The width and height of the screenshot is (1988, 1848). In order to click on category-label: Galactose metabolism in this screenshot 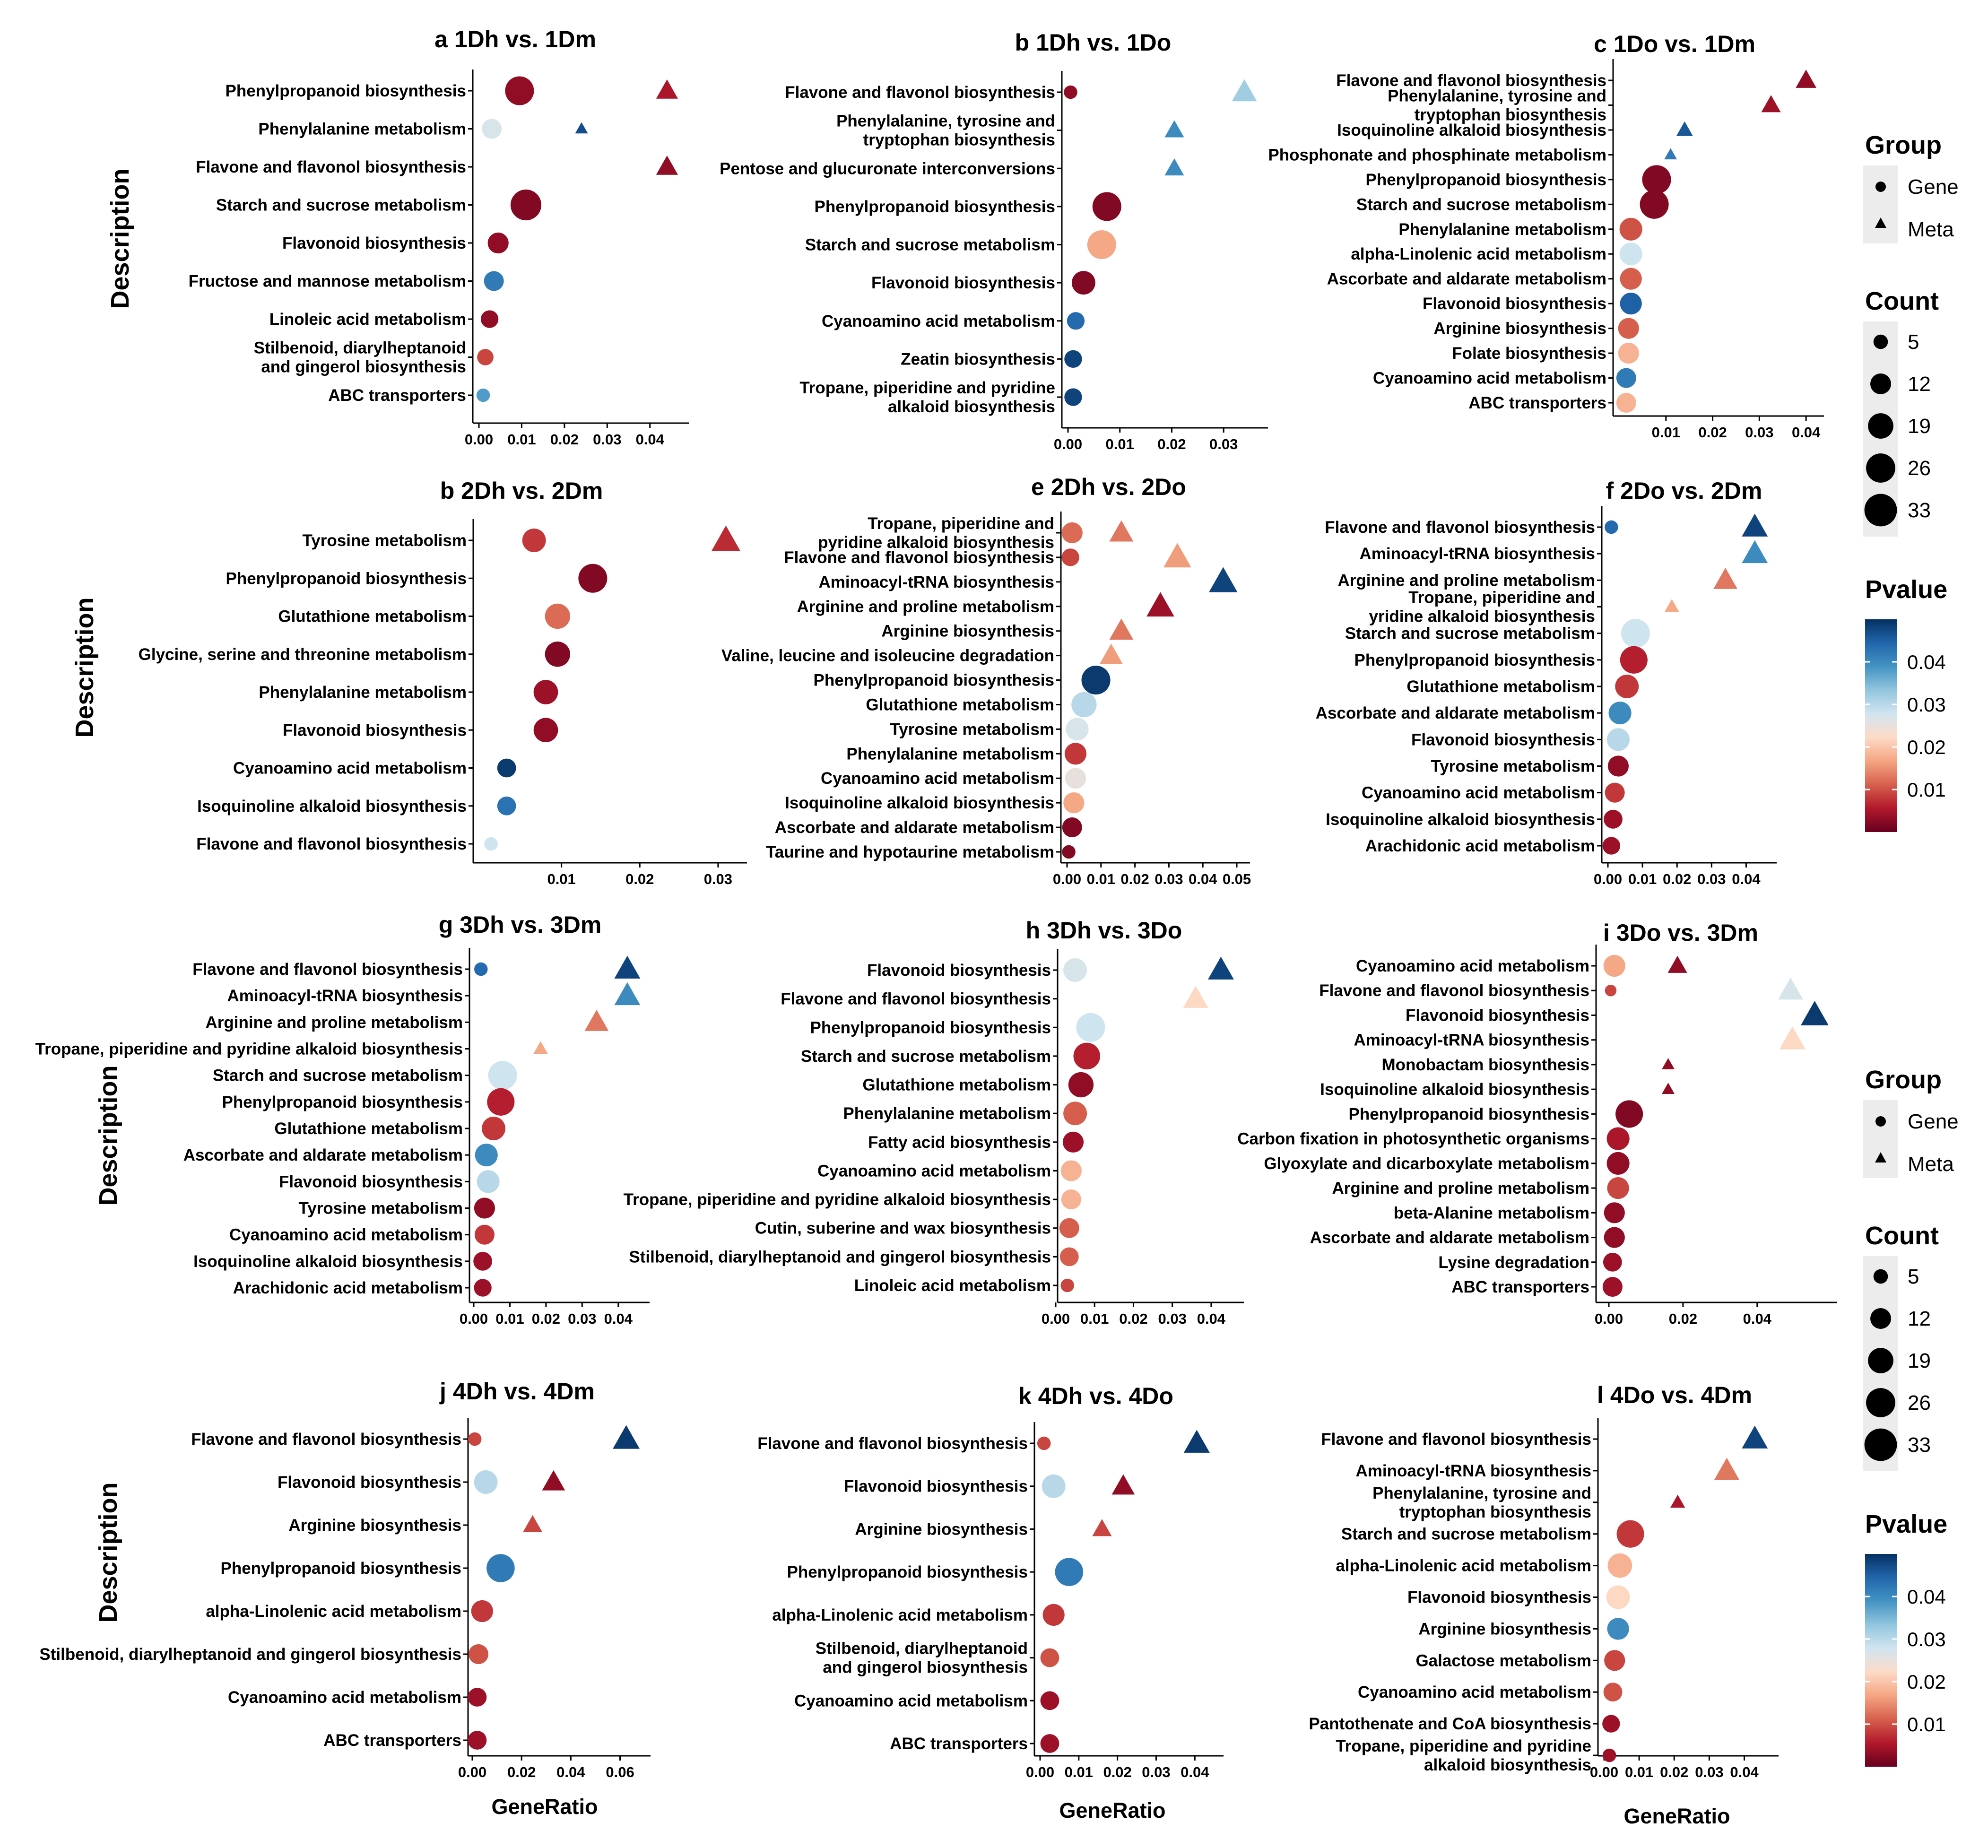, I will do `click(1503, 1660)`.